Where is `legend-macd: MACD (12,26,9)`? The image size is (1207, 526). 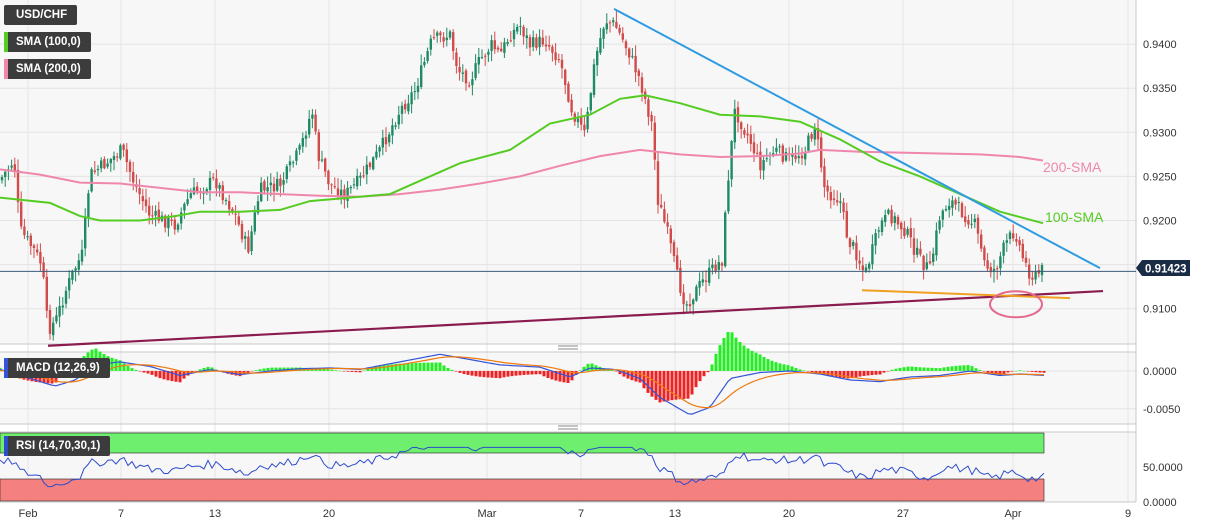 legend-macd: MACD (12,26,9) is located at coordinates (57, 368).